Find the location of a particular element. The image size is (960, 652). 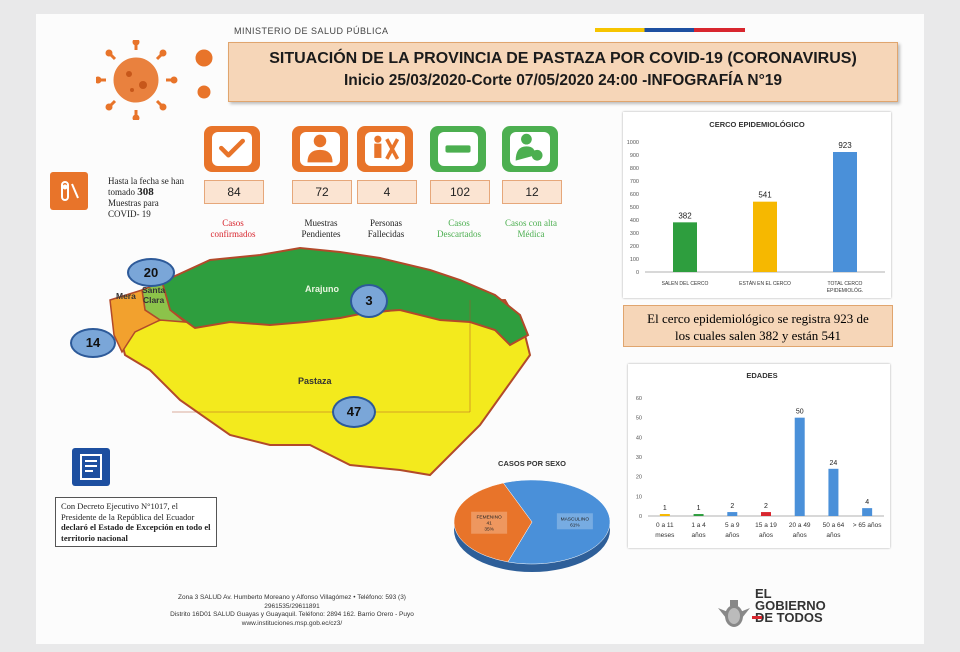

stat-label-line1: Muestras is located at coordinates (321, 223).